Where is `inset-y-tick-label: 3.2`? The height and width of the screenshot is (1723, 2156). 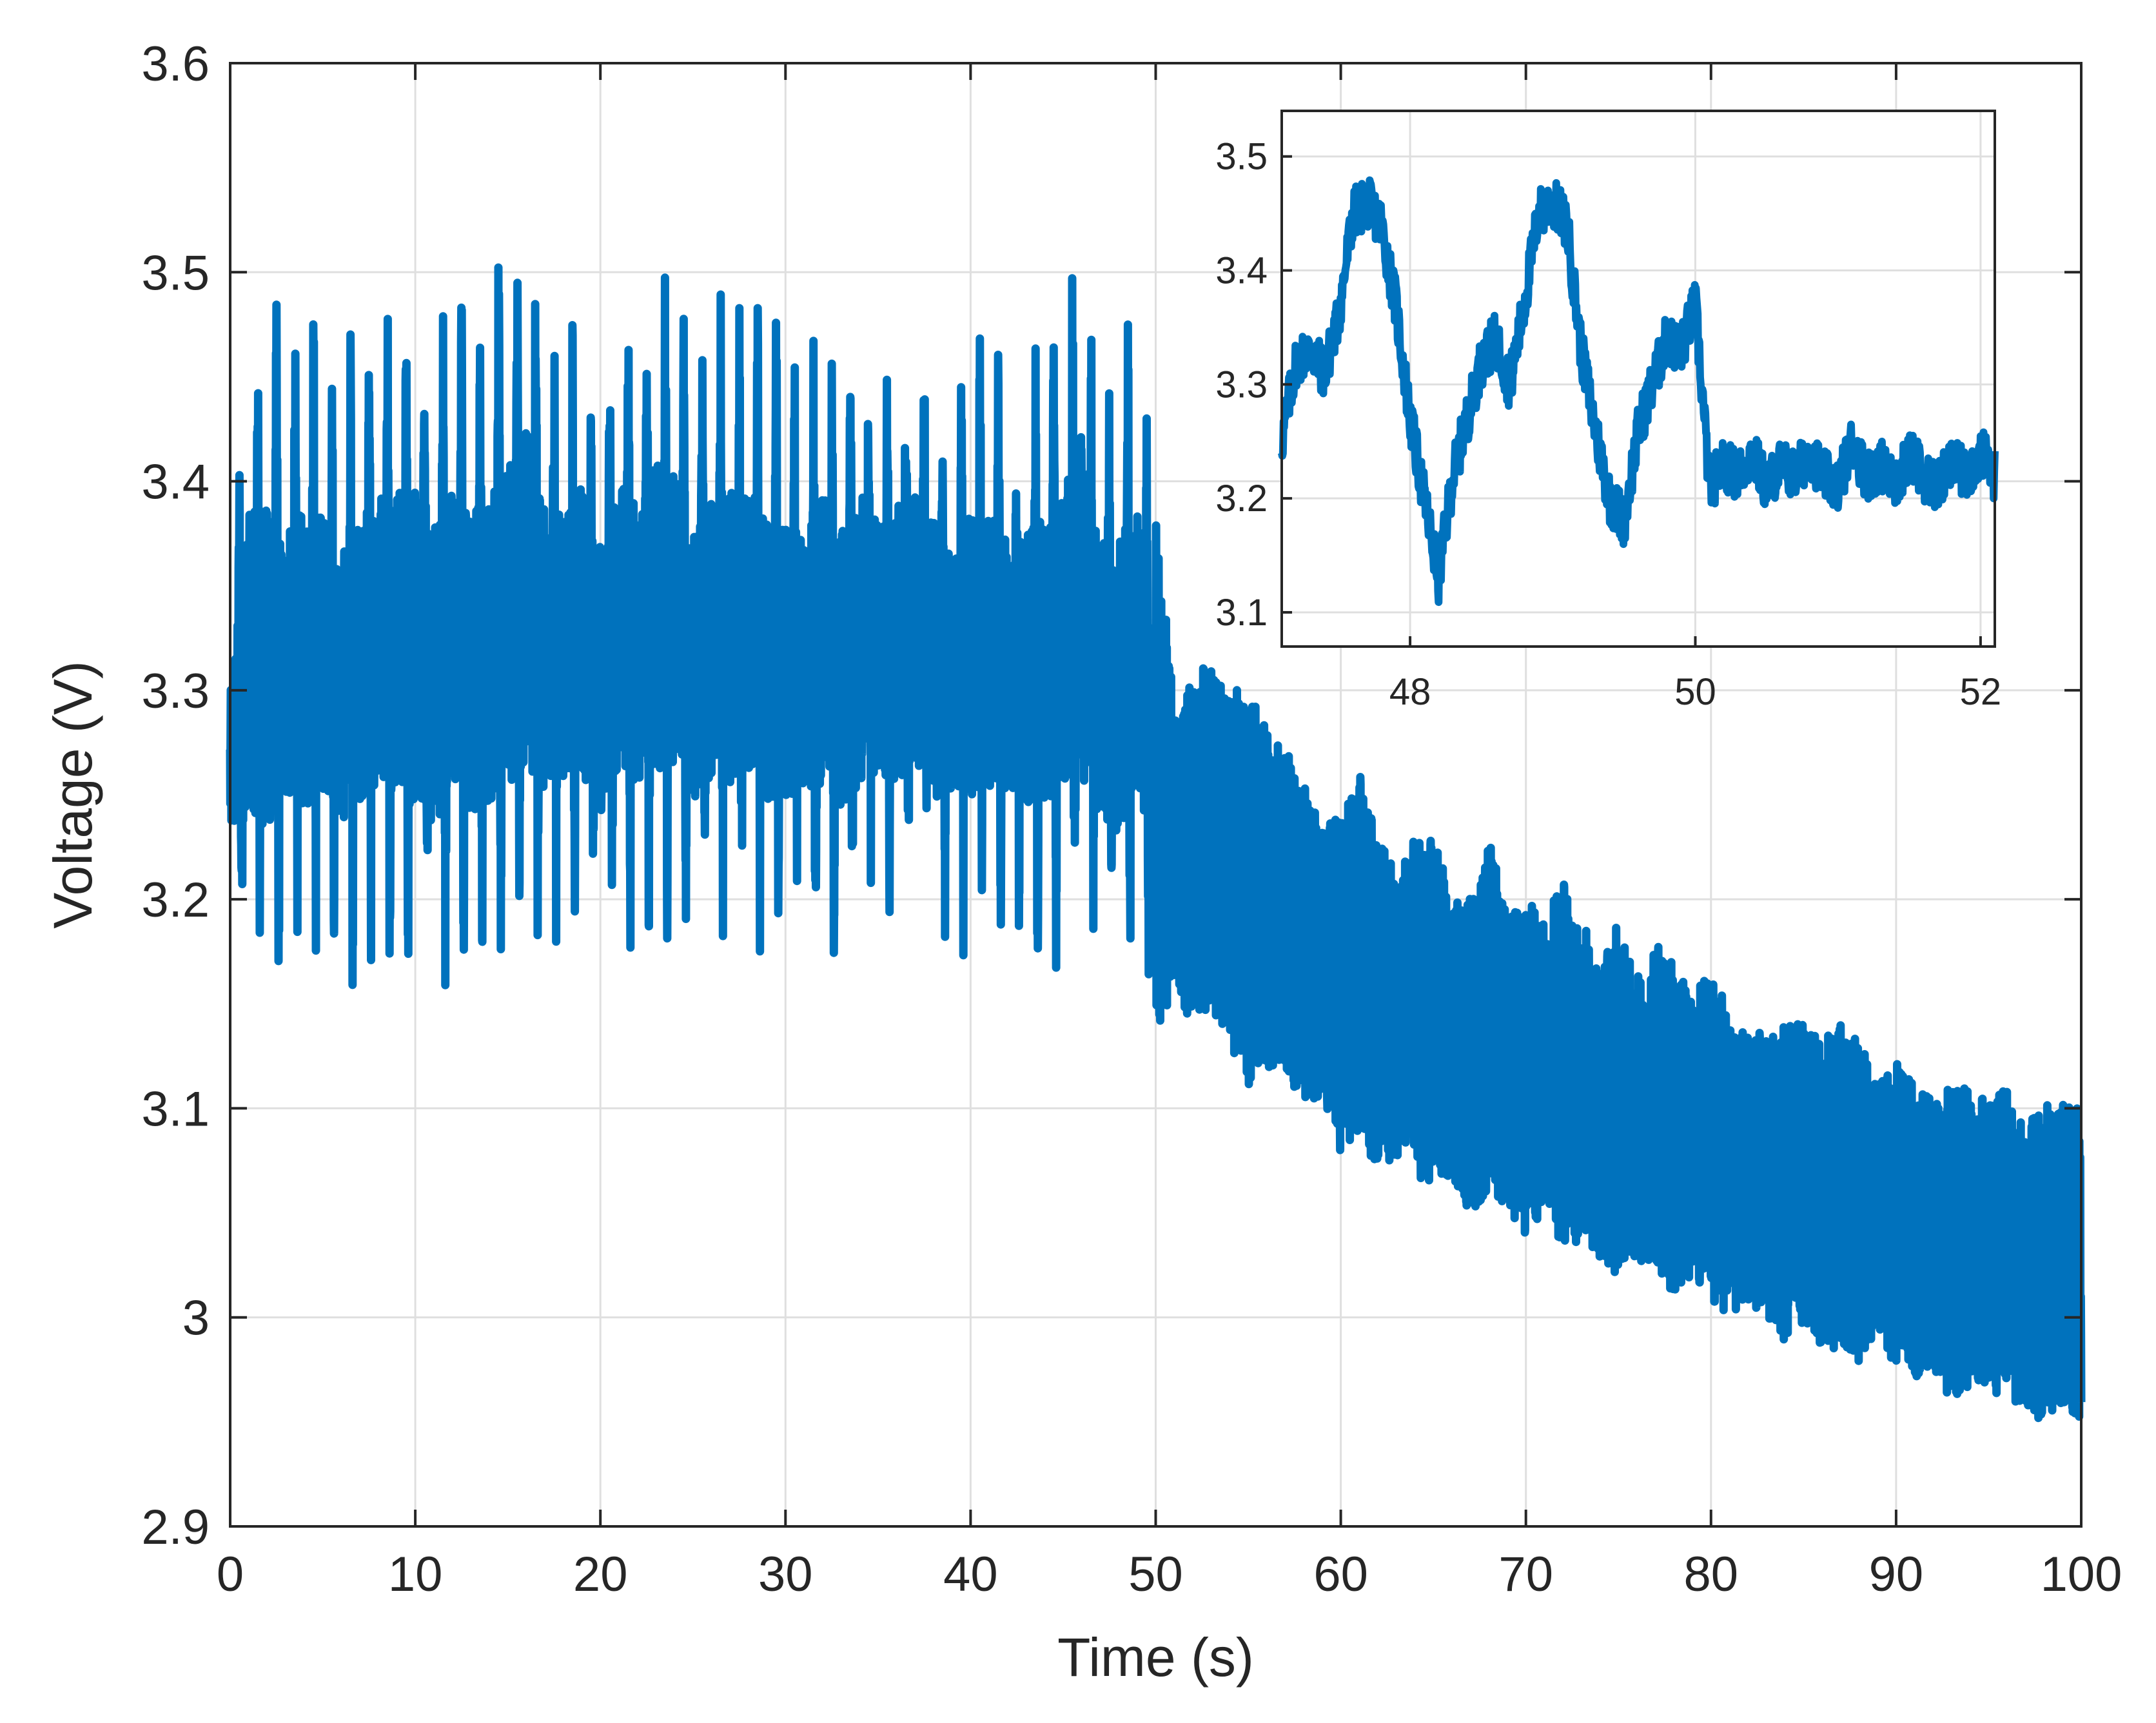 inset-y-tick-label: 3.2 is located at coordinates (1241, 499).